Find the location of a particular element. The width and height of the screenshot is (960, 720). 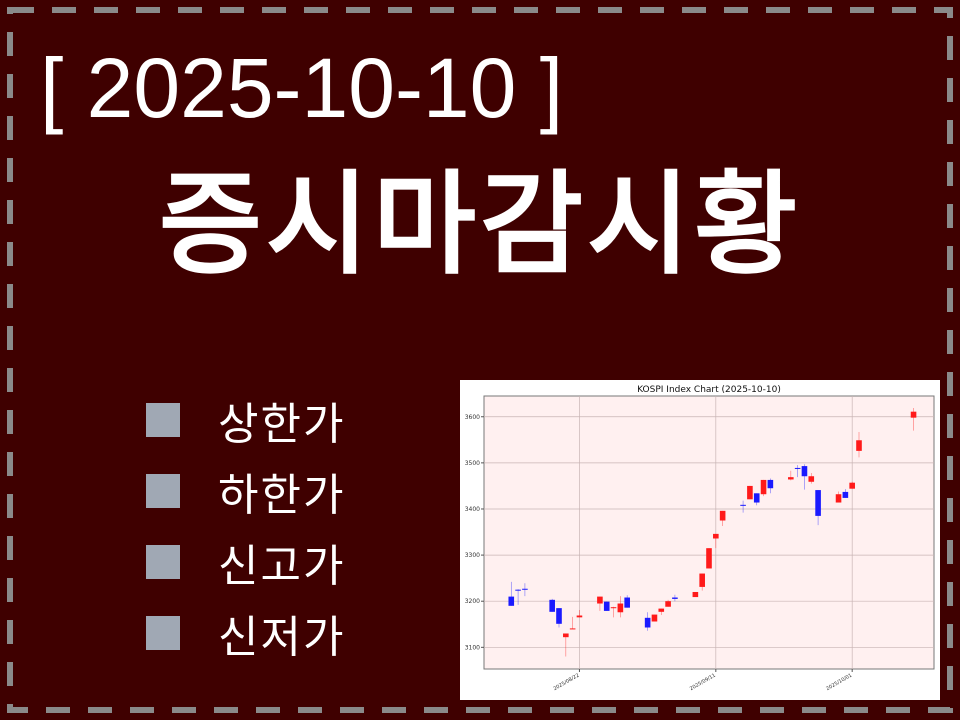

date-heading: [ 2025-10-10 ] is located at coordinates (302, 88).